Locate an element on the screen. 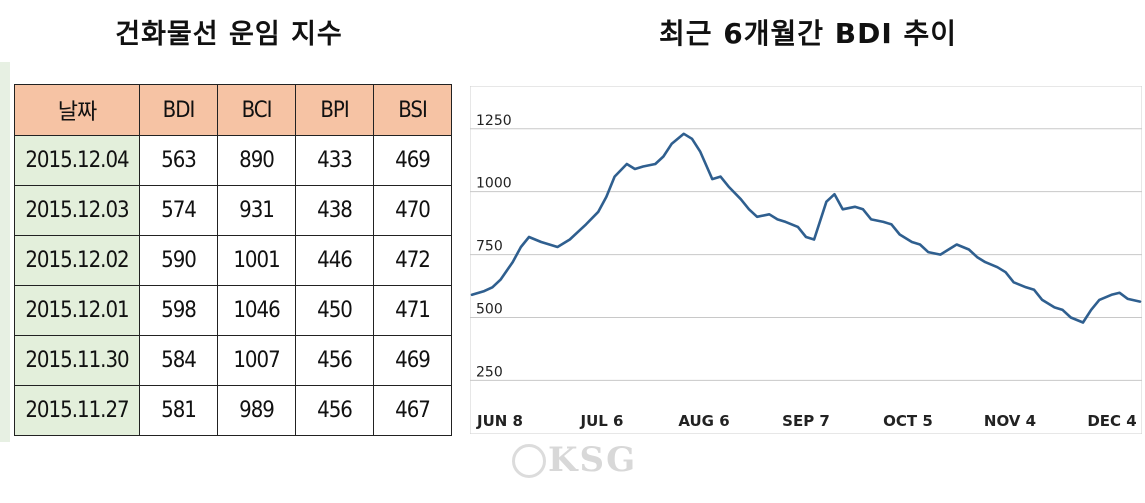  cell-date: 2015.12.01 is located at coordinates (77, 310).